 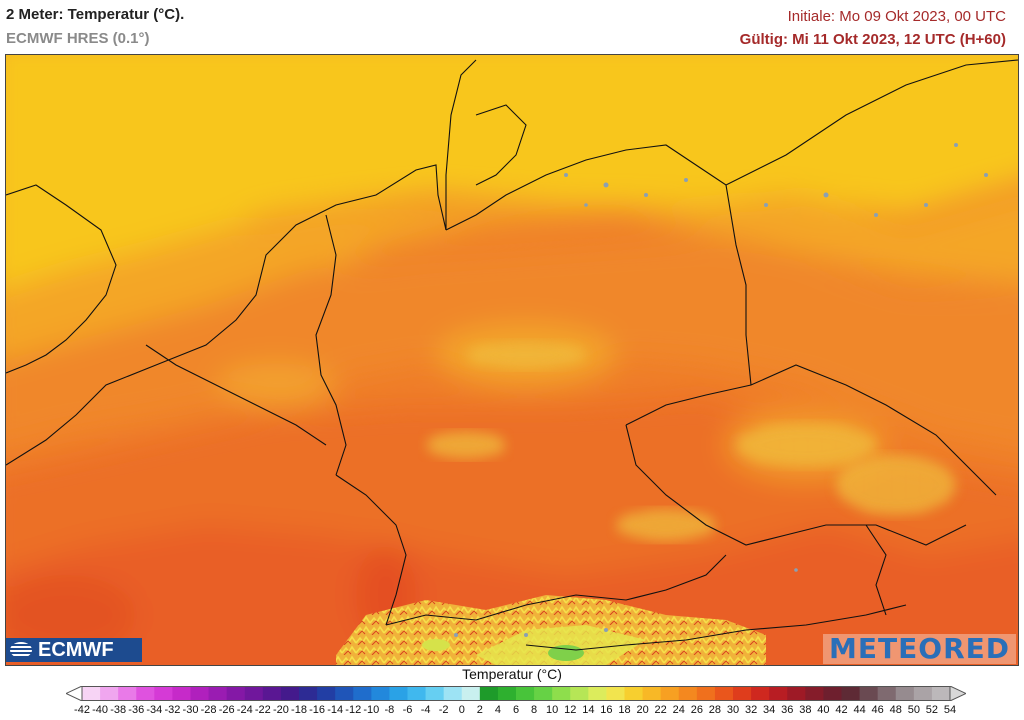 What do you see at coordinates (660, 710) in the screenshot?
I see `legend-tick-label: 22` at bounding box center [660, 710].